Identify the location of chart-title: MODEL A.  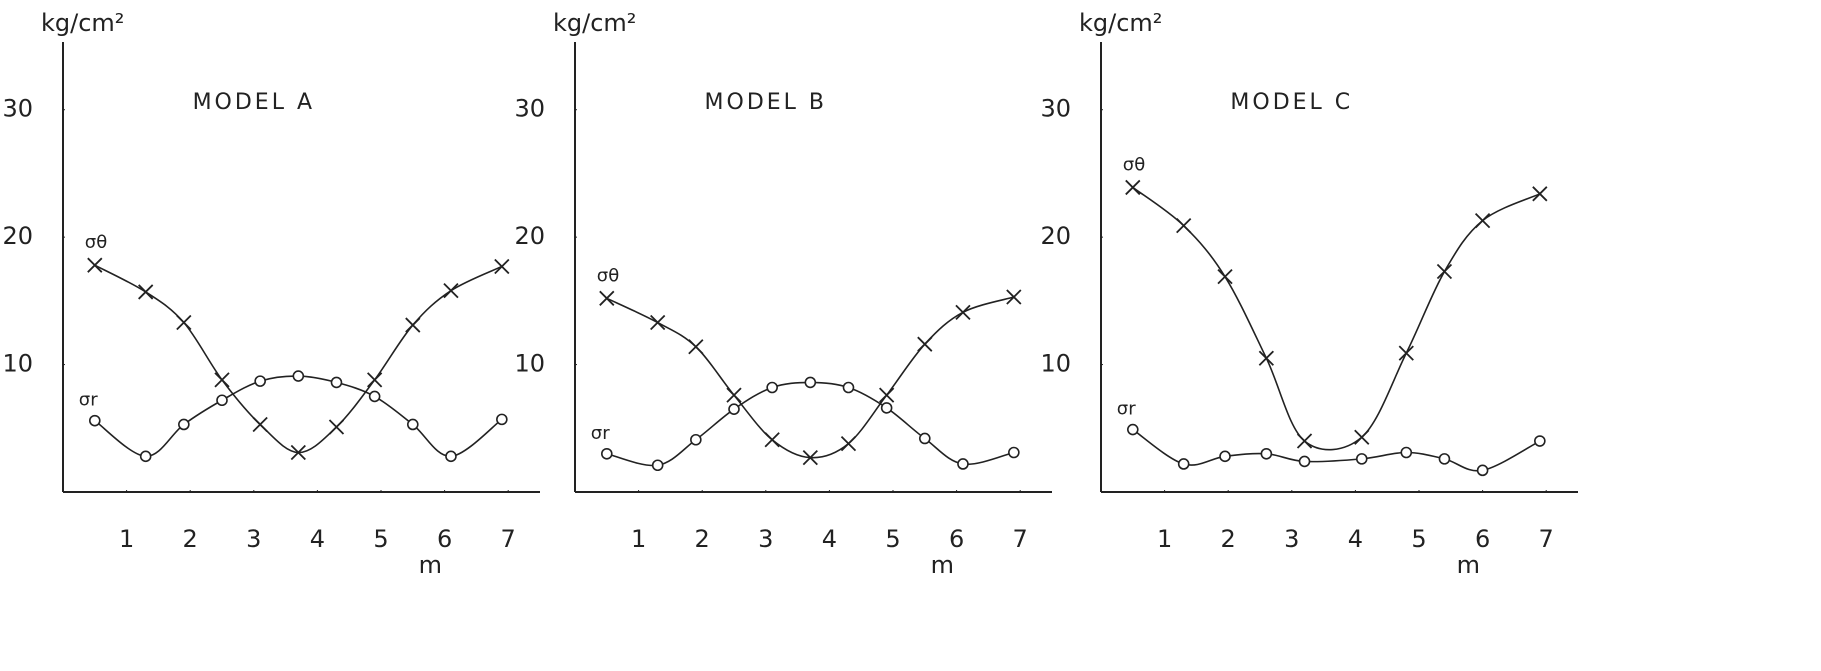
(254, 102).